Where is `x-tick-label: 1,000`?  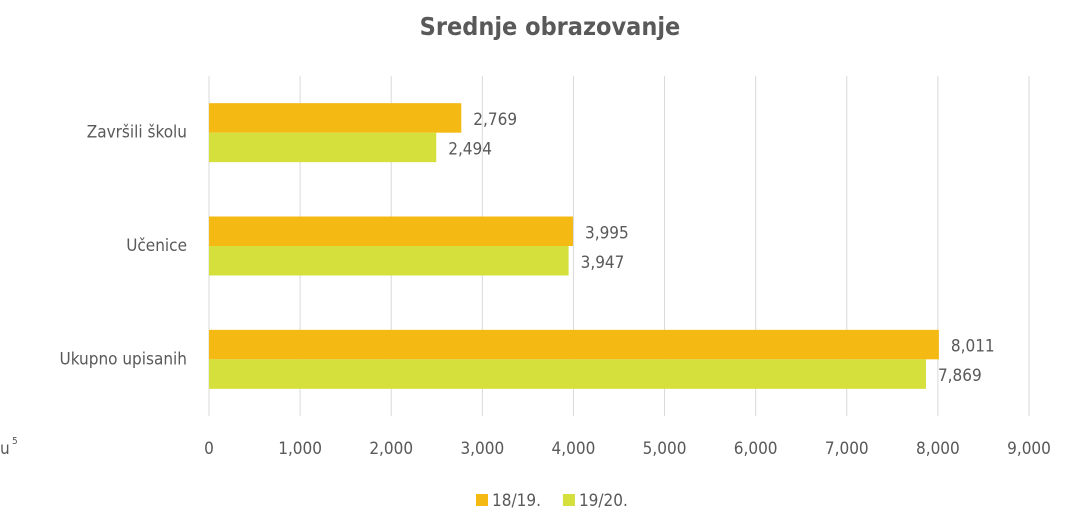
x-tick-label: 1,000 is located at coordinates (300, 449).